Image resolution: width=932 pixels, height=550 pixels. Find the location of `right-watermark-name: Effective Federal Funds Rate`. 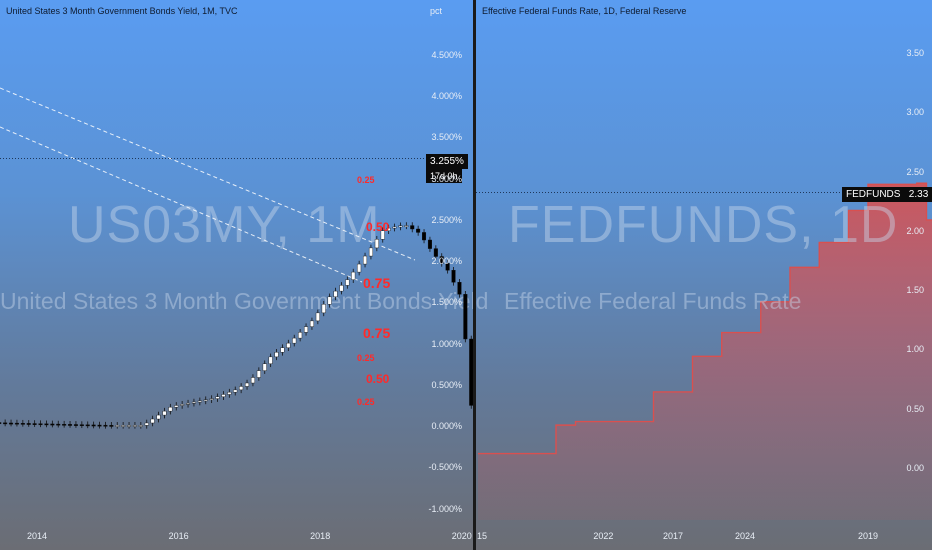

right-watermark-name: Effective Federal Funds Rate is located at coordinates (653, 301).